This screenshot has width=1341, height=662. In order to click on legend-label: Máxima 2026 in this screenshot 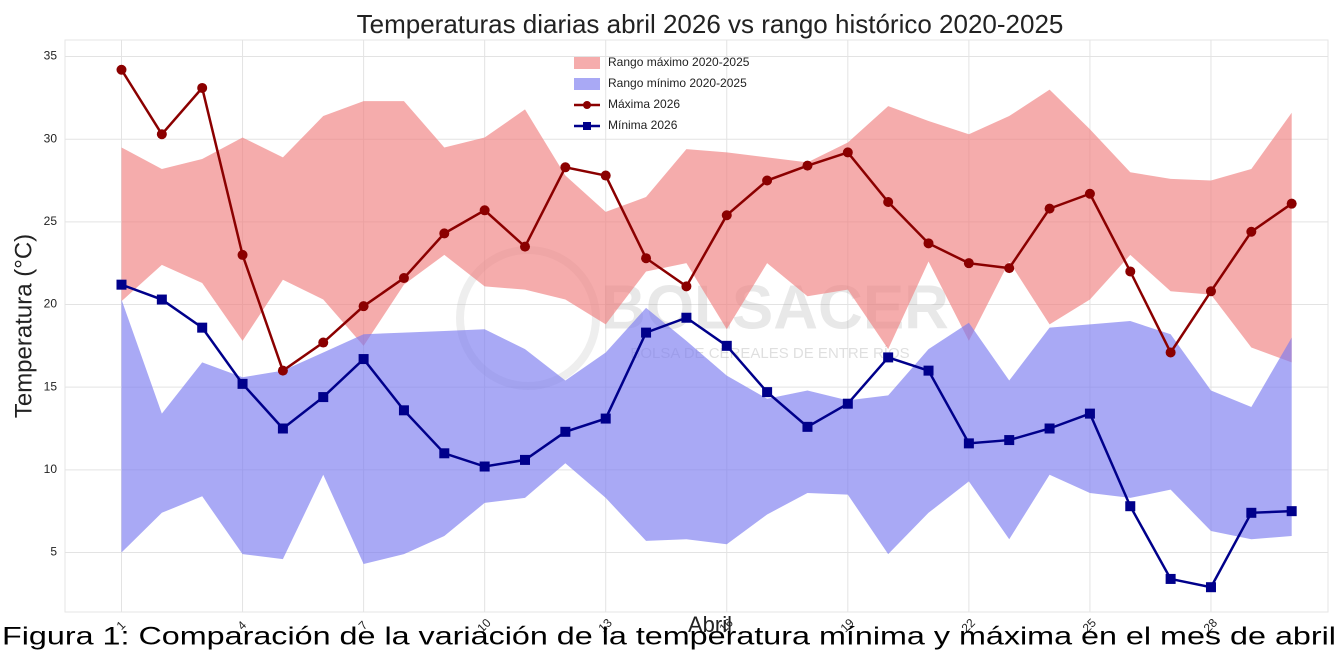, I will do `click(644, 104)`.